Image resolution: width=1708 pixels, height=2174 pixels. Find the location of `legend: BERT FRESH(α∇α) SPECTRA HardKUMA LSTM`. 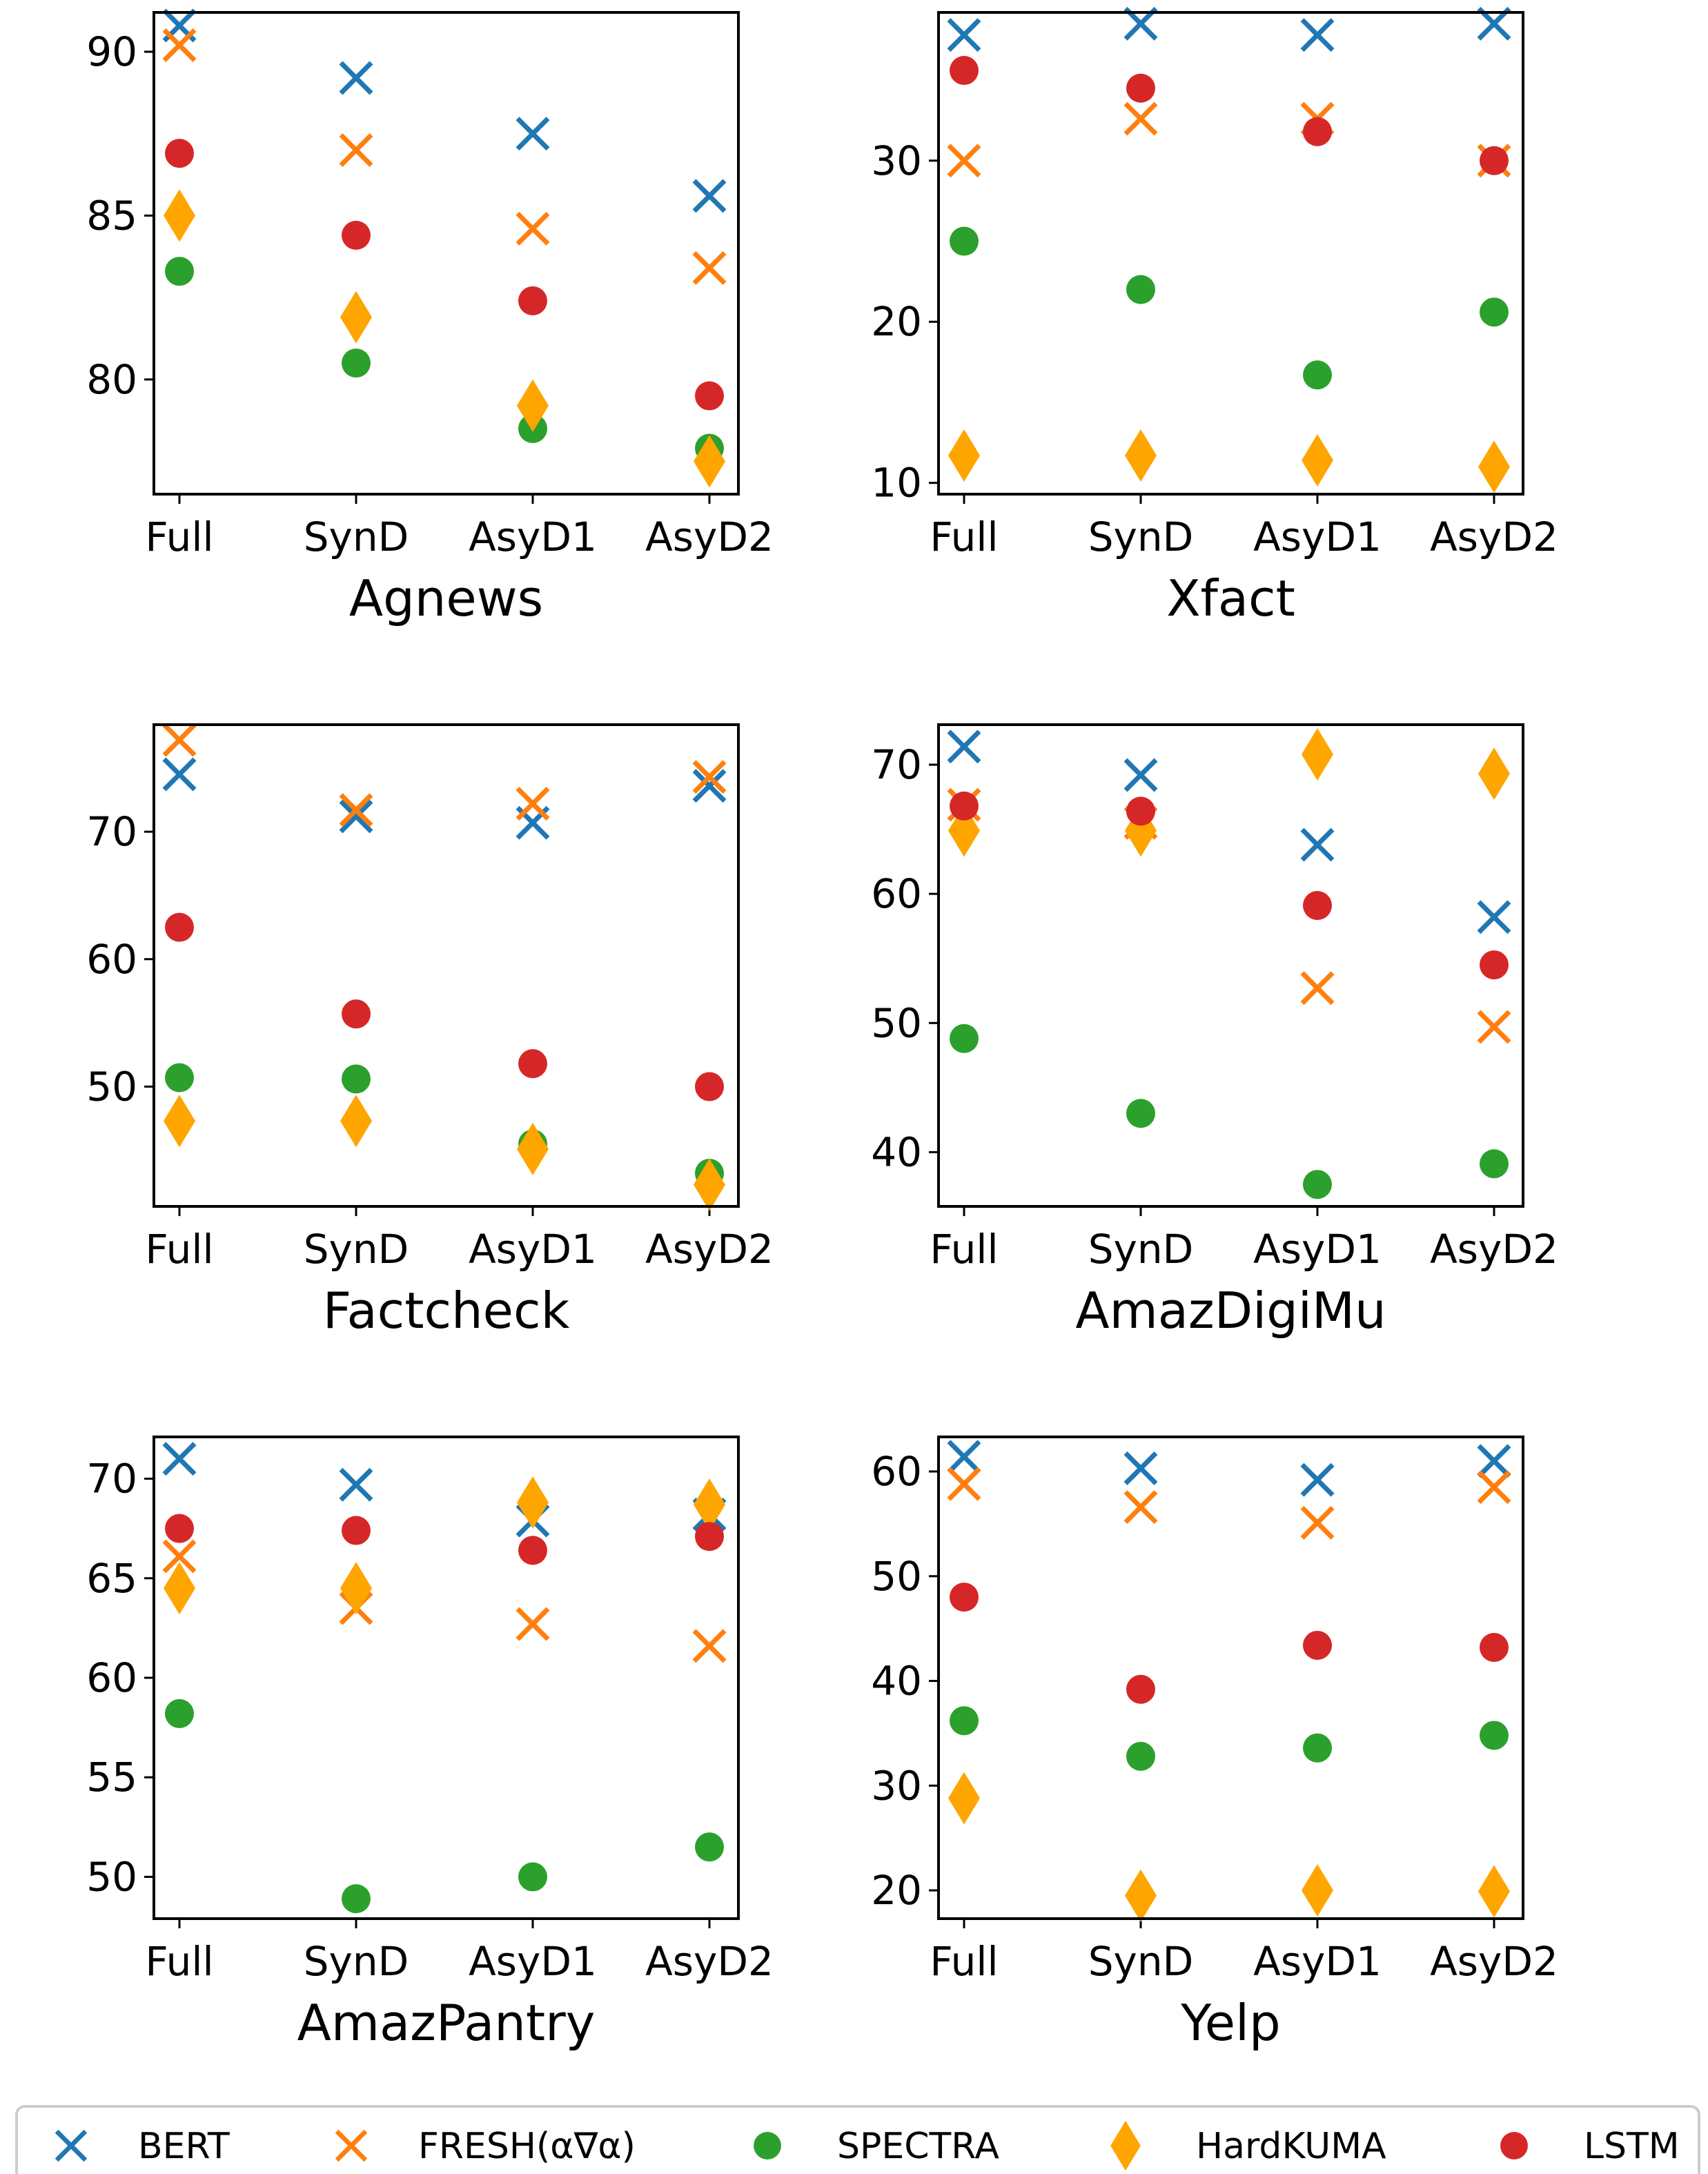

legend: BERT FRESH(α∇α) SPECTRA HardKUMA LSTM is located at coordinates (857, 2140).